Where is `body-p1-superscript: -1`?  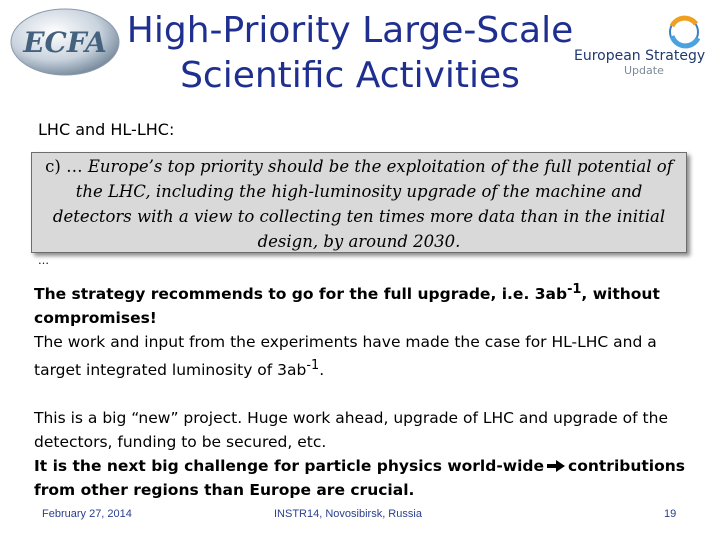 body-p1-superscript: -1 is located at coordinates (574, 289).